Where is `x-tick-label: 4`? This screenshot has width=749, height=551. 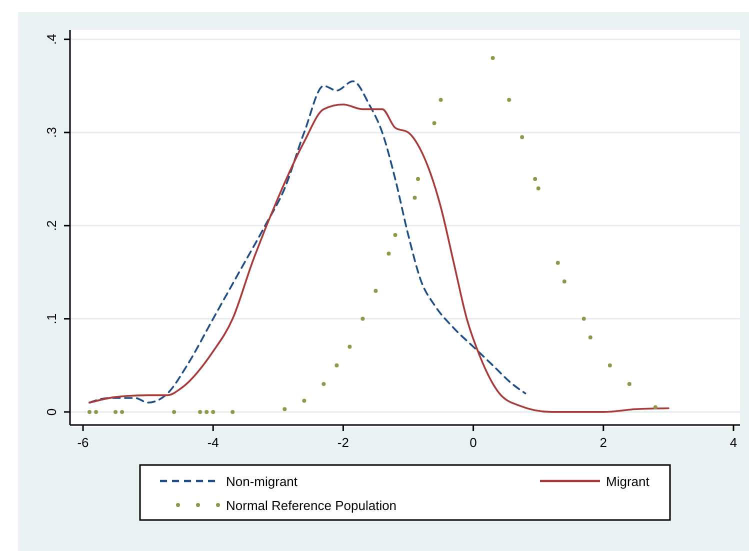
x-tick-label: 4 is located at coordinates (734, 442).